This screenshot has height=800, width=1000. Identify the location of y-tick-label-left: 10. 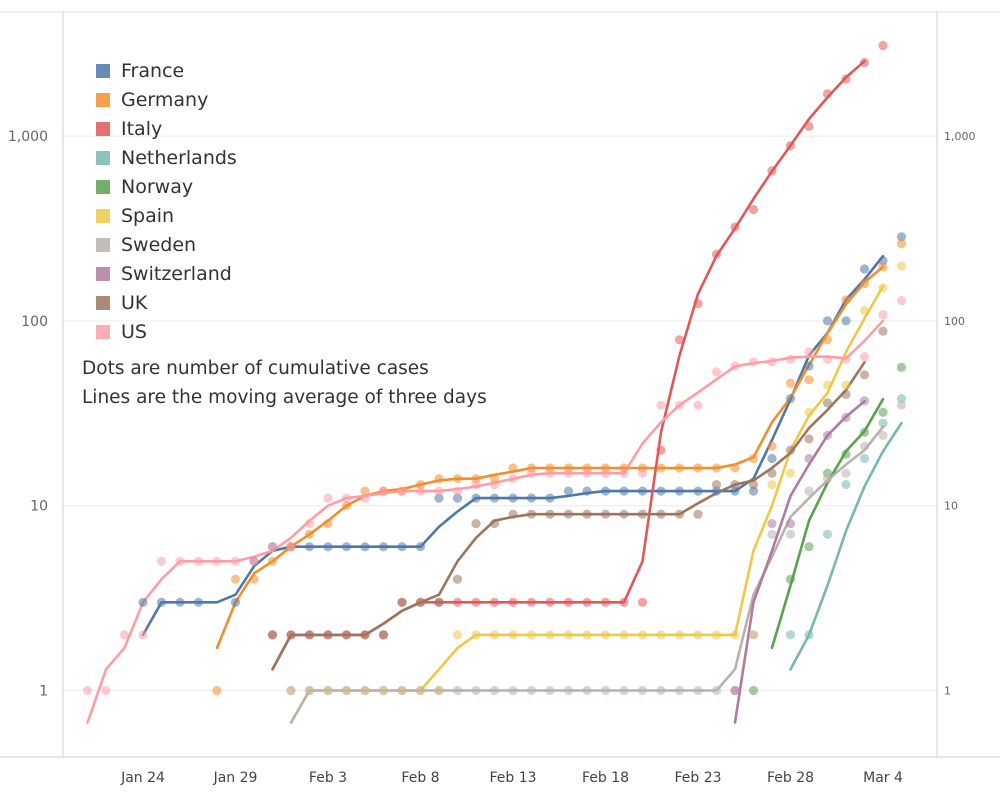
(39, 507).